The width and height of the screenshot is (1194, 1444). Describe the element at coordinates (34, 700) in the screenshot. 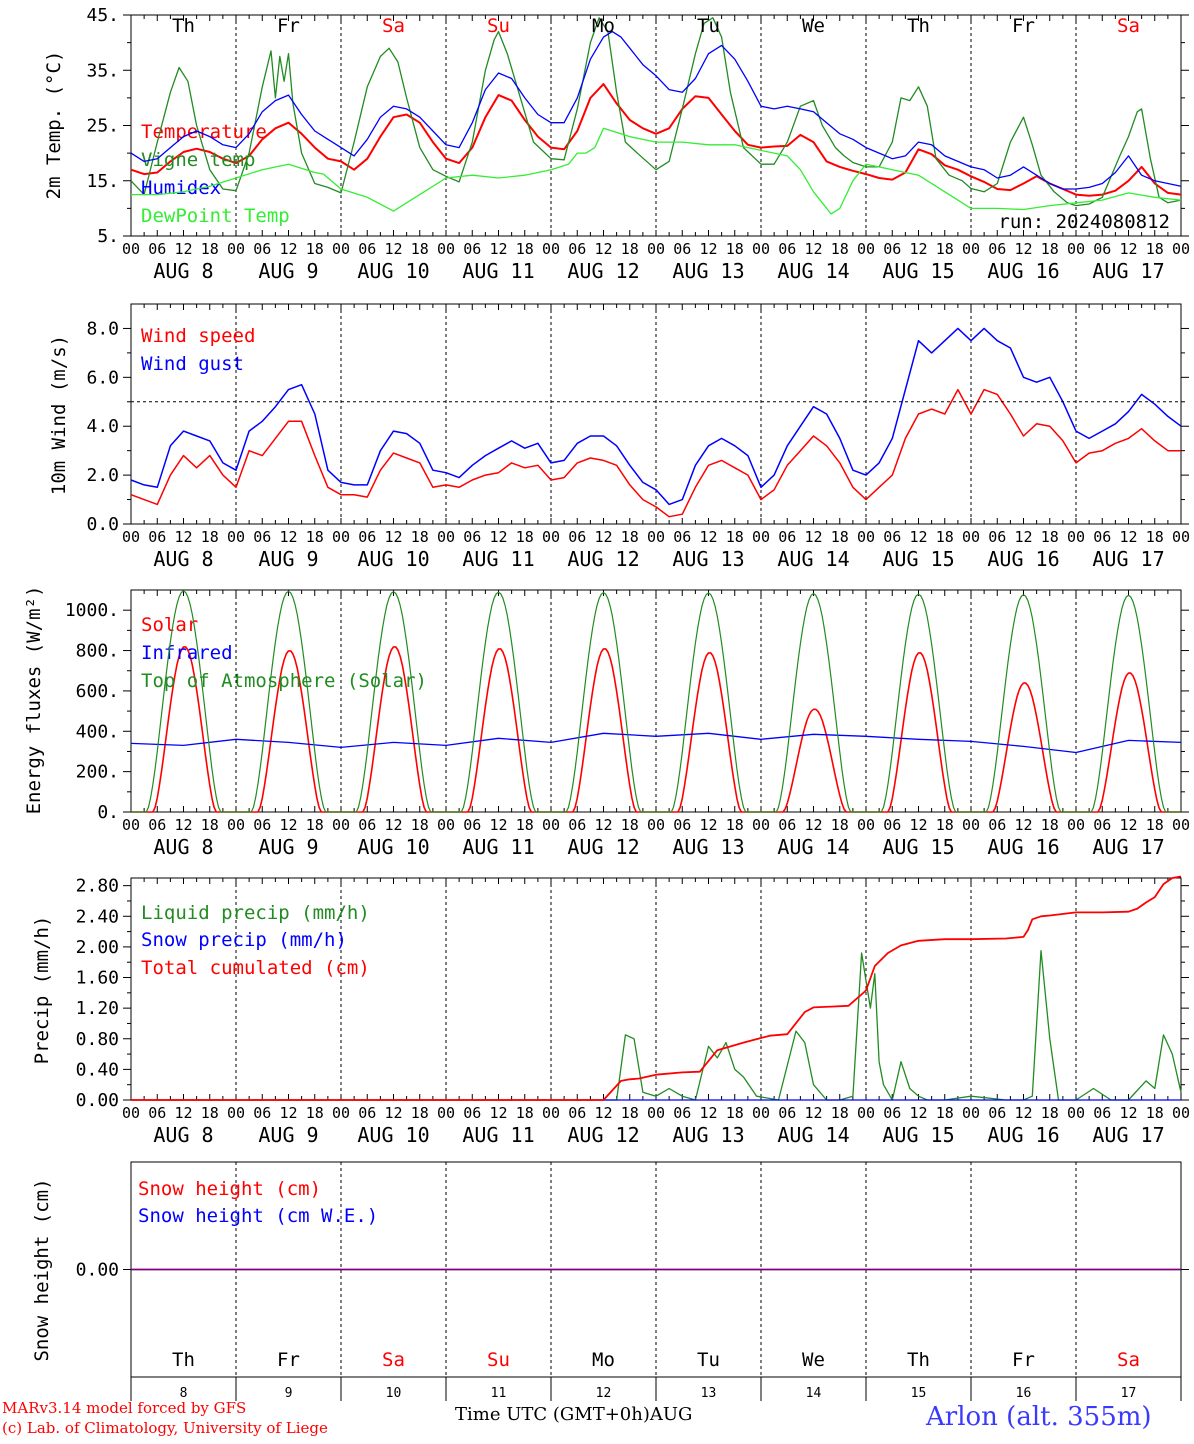

I see `y-axis-label: Energy fluxes (W/m²)` at that location.